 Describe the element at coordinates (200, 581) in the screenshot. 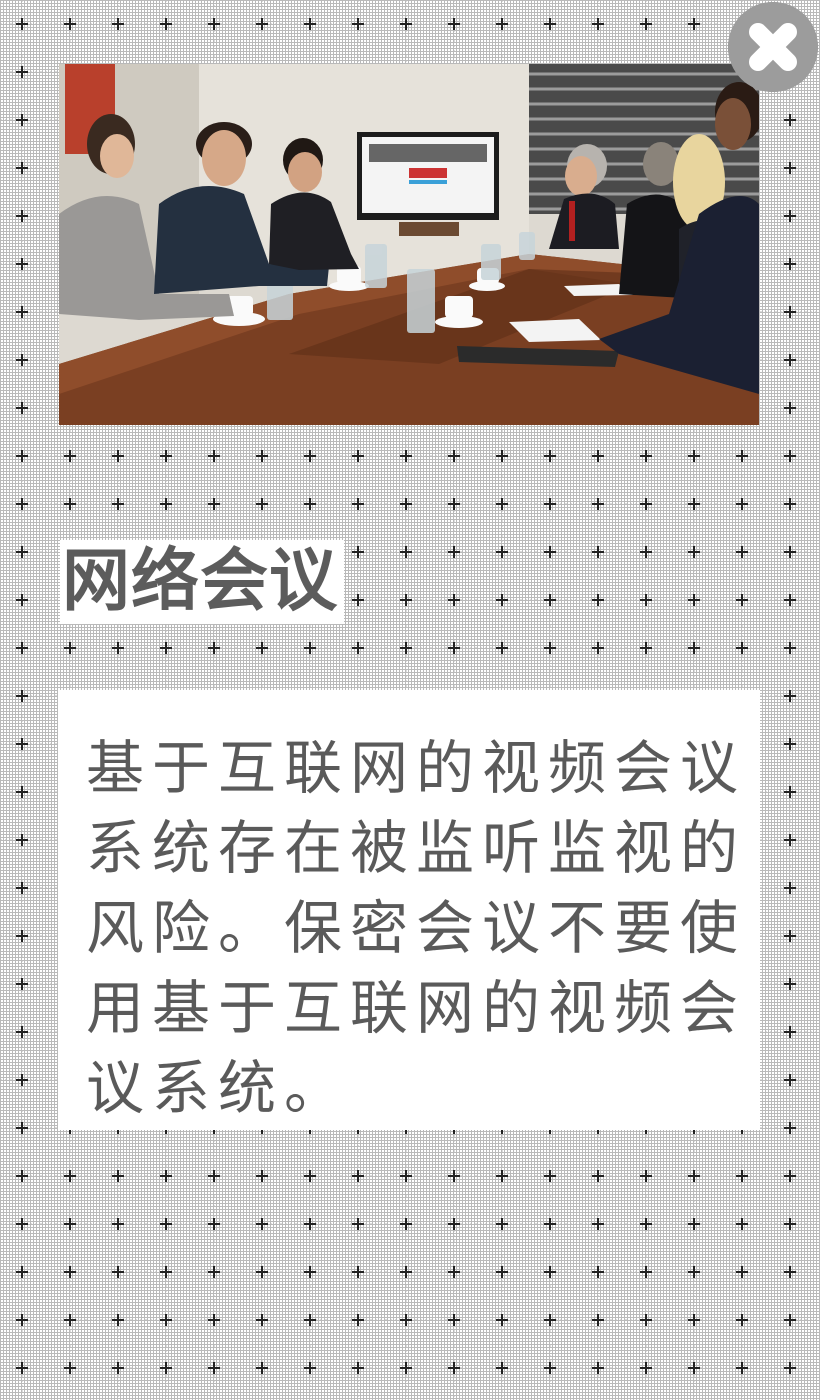

I see `page-title: 网络会议` at that location.